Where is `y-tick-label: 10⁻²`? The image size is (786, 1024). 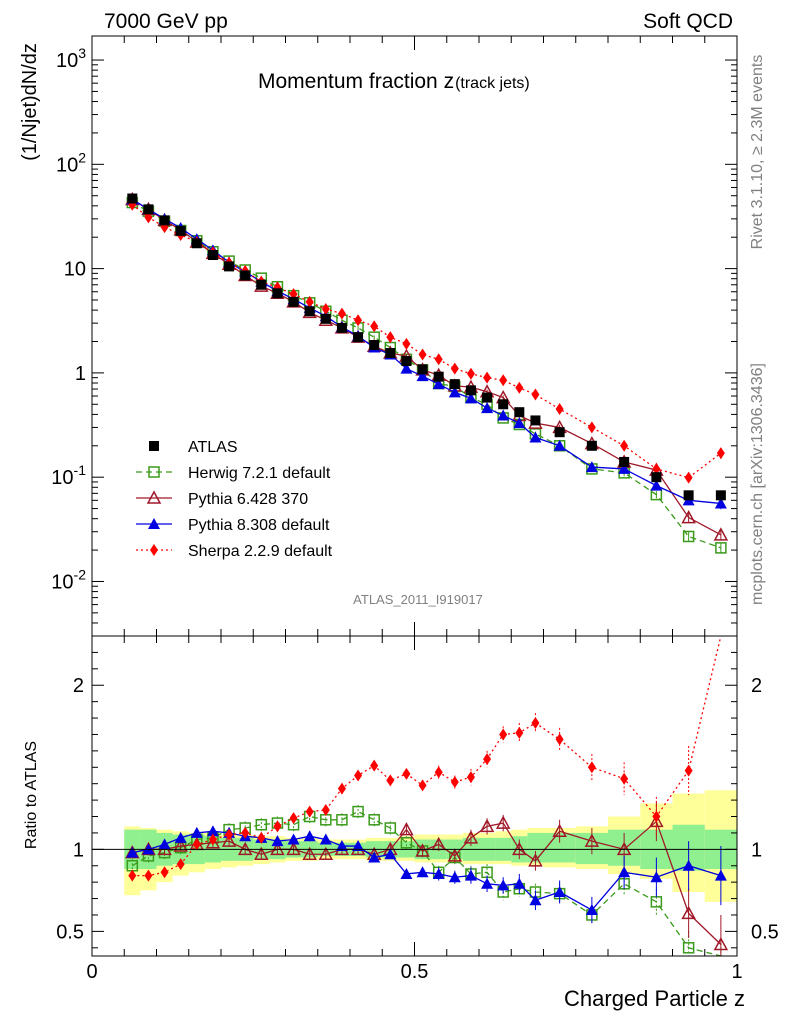
y-tick-label: 10⁻² is located at coordinates (68, 579).